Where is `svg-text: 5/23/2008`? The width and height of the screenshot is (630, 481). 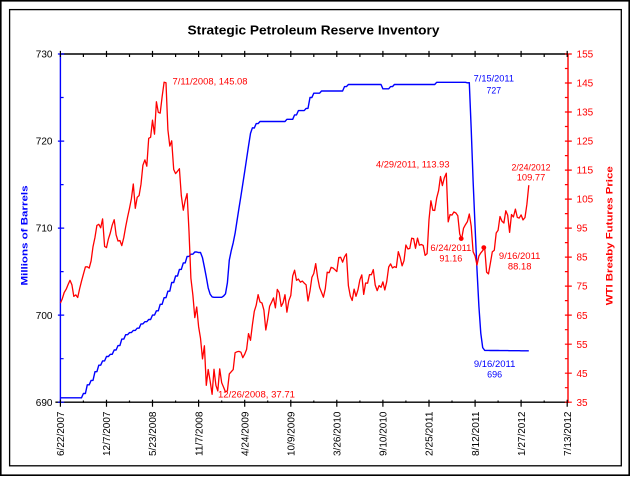
svg-text: 5/23/2008 is located at coordinates (153, 433).